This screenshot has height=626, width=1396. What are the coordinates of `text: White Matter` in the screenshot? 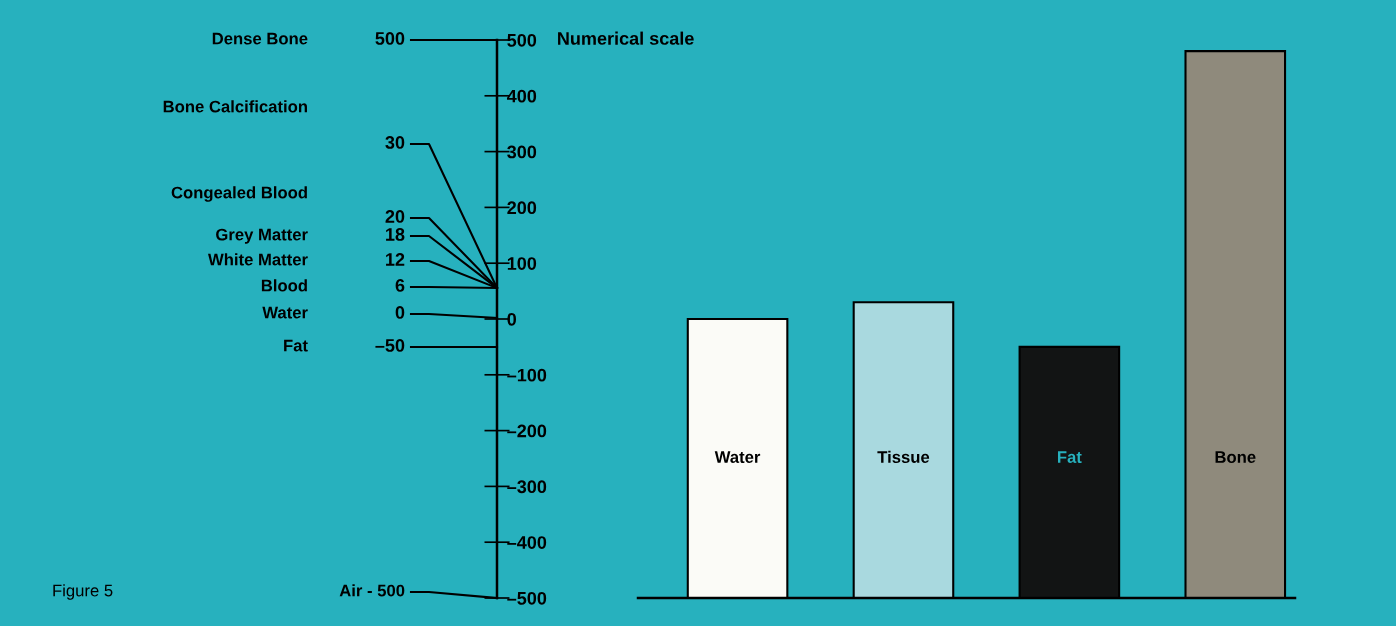 It's located at (258, 259).